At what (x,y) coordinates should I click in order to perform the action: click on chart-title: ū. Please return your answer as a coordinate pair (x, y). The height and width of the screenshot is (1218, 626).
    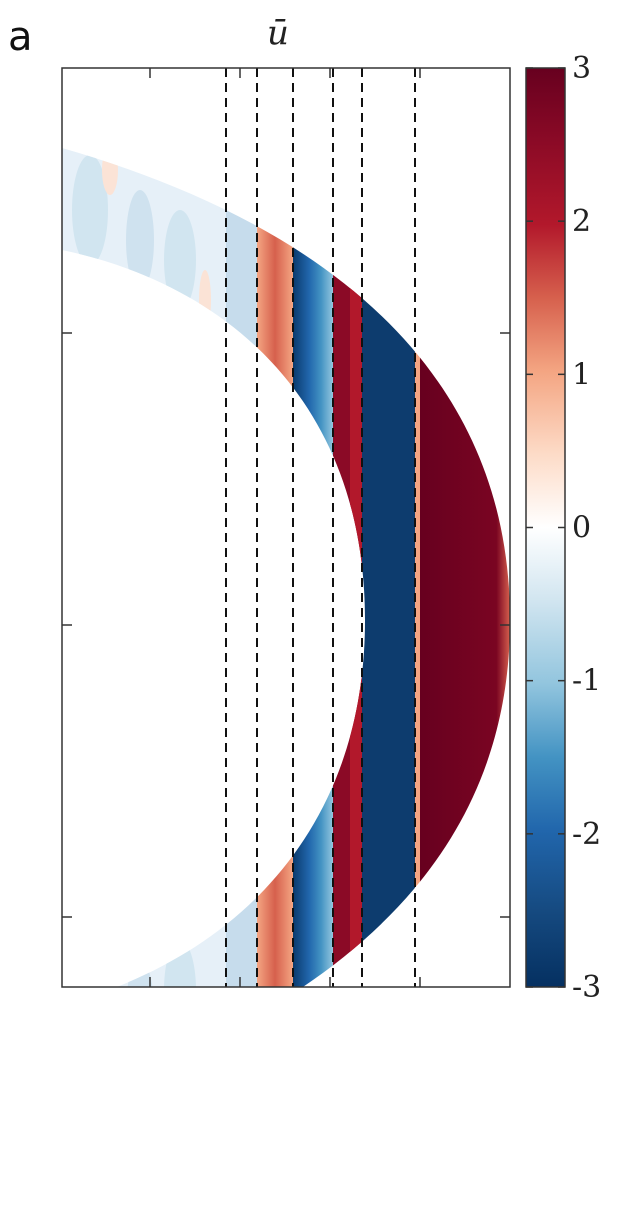
    Looking at the image, I should click on (278, 33).